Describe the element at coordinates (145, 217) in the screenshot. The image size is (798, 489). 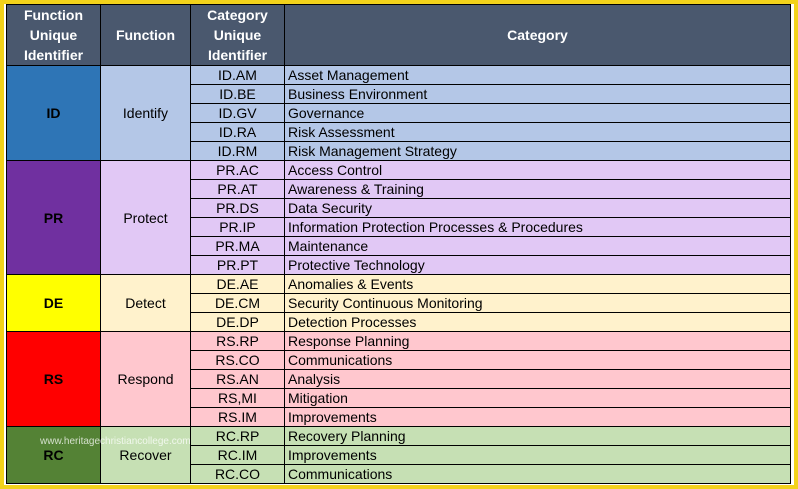
I see `function-name-cell: Protect` at that location.